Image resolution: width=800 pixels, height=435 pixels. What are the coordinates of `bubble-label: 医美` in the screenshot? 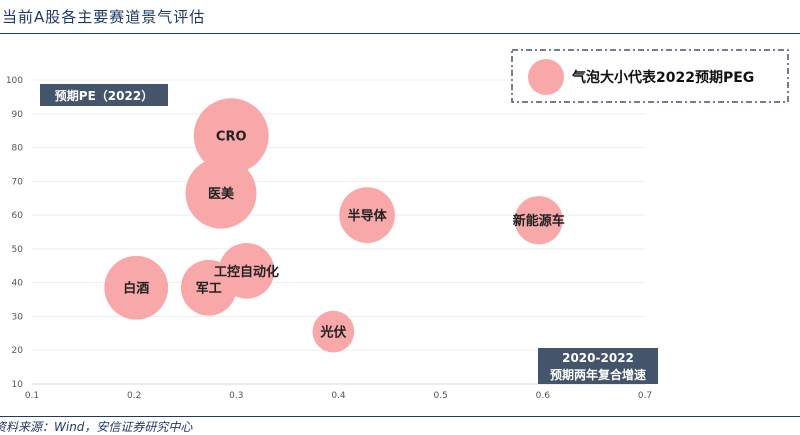 It's located at (221, 194).